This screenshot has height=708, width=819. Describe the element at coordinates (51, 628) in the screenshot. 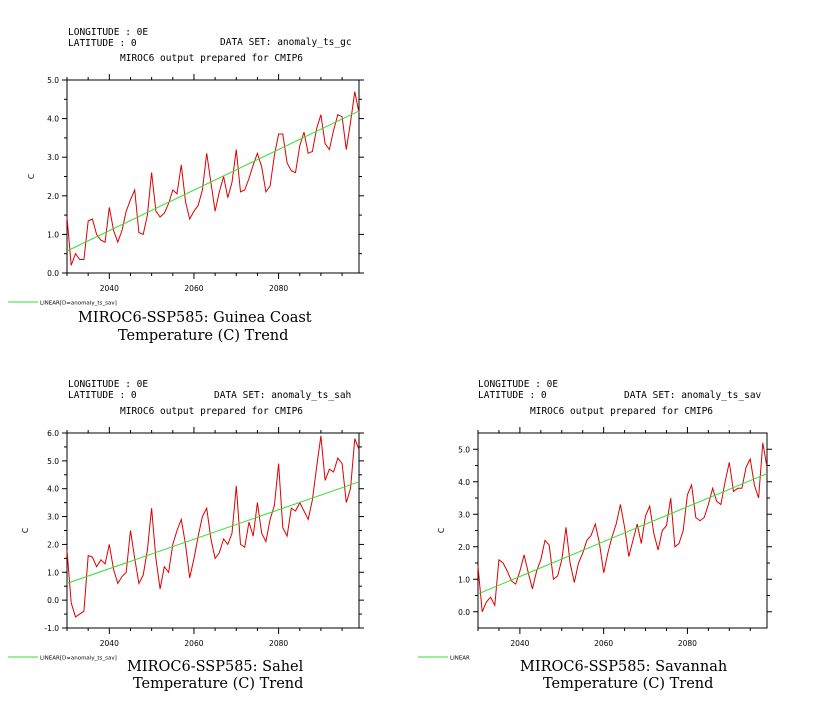

I see `y-tick-label: -1.0` at that location.